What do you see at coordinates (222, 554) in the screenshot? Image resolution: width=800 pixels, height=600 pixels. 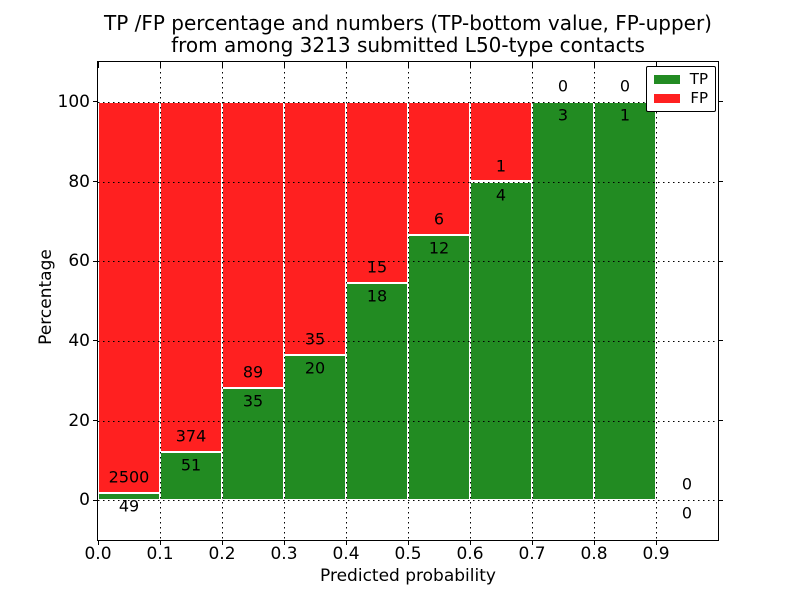 I see `x-tick-label: 0.2` at bounding box center [222, 554].